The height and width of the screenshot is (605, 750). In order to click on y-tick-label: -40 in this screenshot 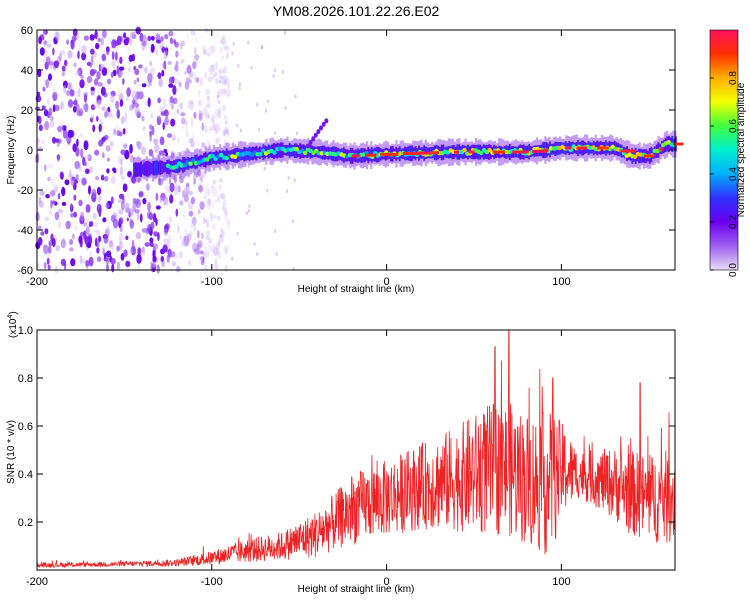, I will do `click(25, 231)`.